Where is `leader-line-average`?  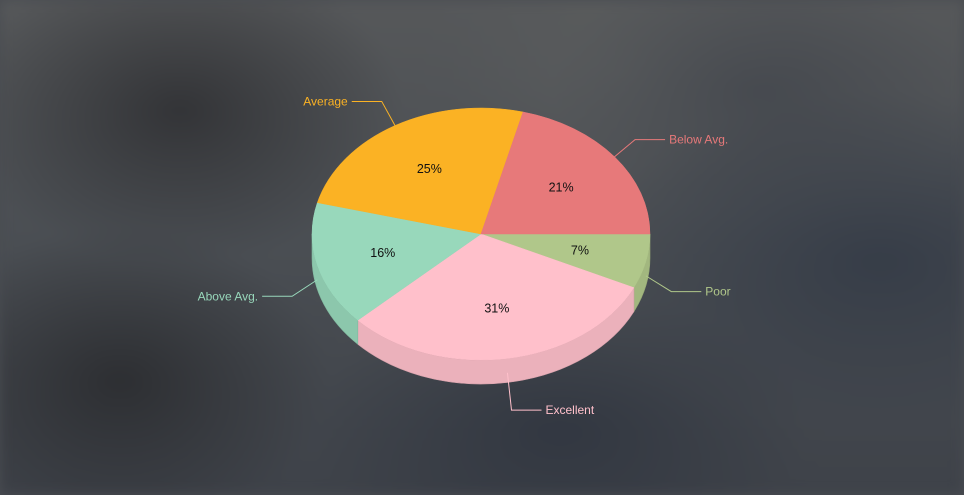
leader-line-average is located at coordinates (373, 113).